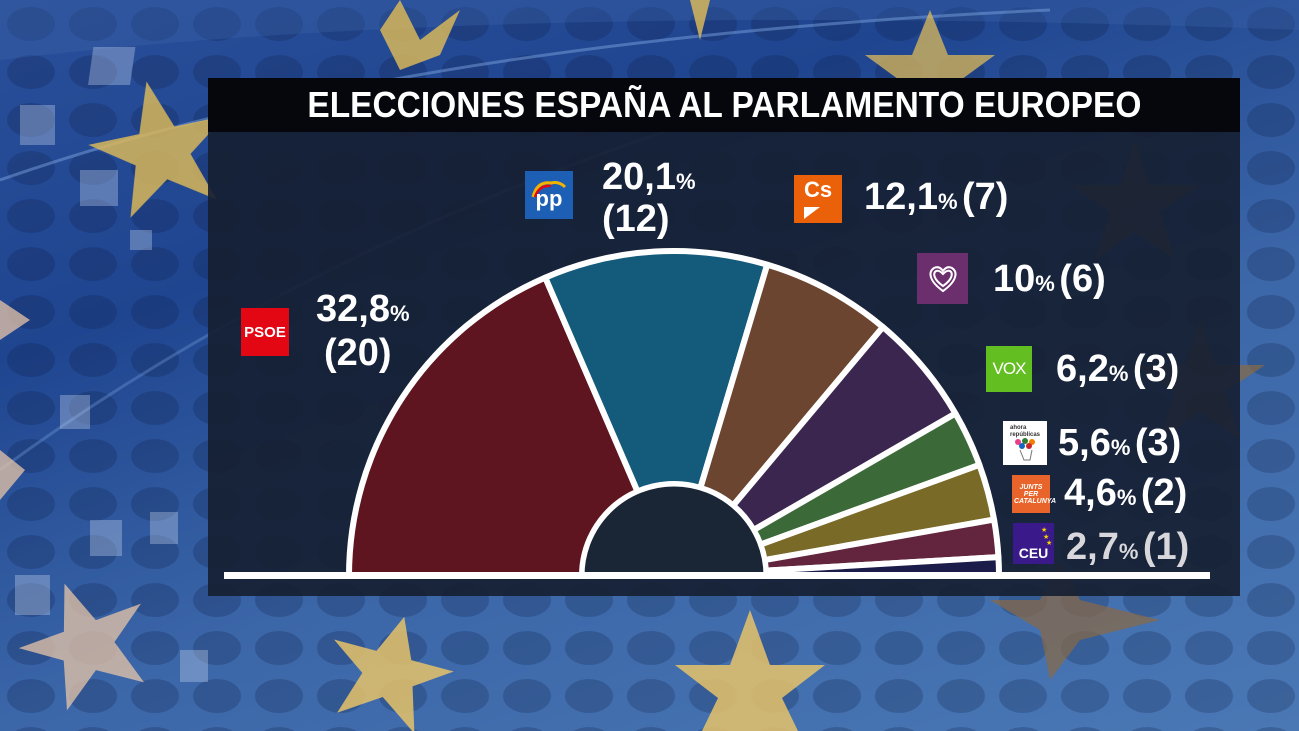 The width and height of the screenshot is (1299, 731). What do you see at coordinates (1033, 543) in the screenshot?
I see `ceu-logo-icon: ★ ★ ★ CEU` at bounding box center [1033, 543].